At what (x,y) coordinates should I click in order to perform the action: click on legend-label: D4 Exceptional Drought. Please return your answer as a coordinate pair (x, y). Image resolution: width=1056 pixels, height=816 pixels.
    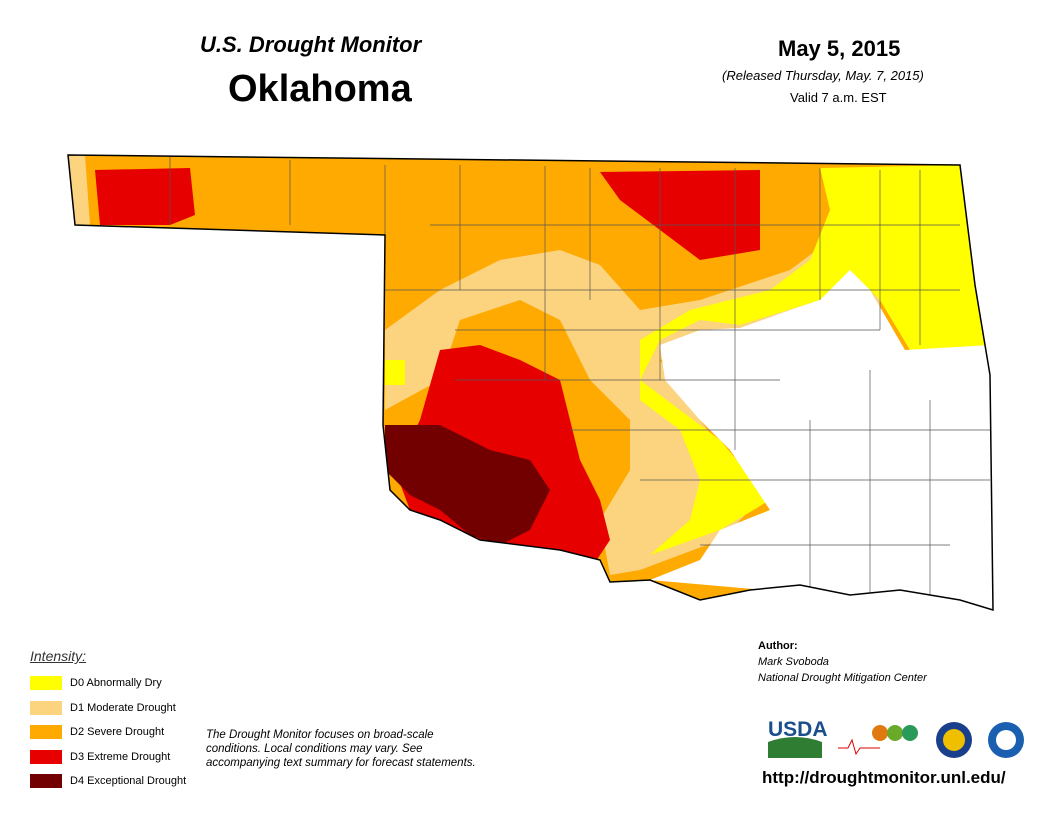
    Looking at the image, I should click on (128, 781).